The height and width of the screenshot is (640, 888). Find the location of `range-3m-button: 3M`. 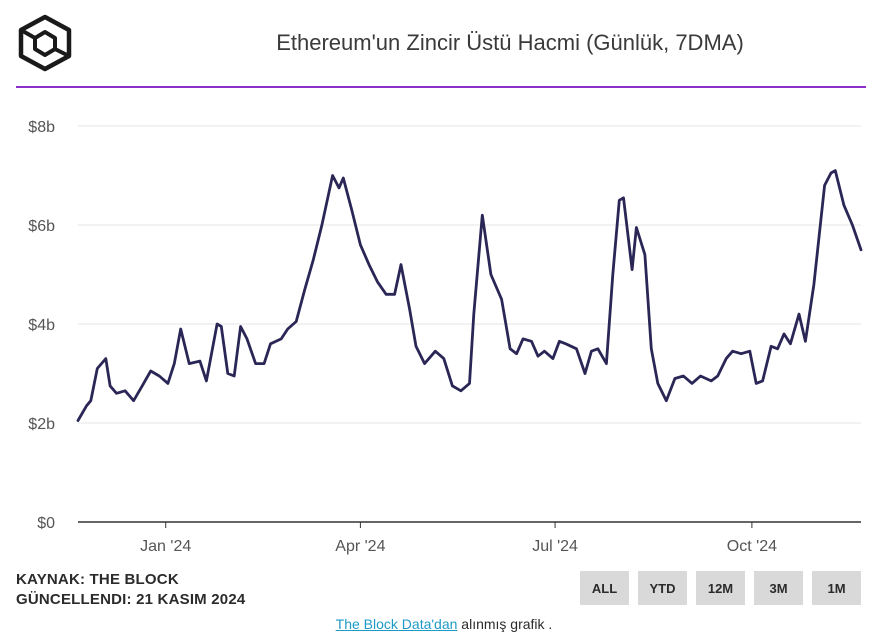

range-3m-button: 3M is located at coordinates (778, 588).